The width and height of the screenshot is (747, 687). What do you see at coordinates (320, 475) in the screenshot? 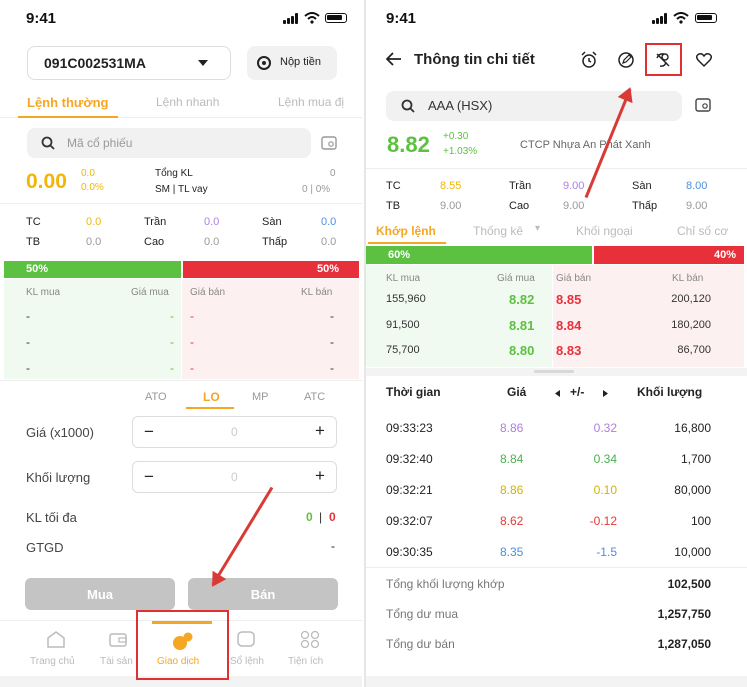
I see `quantity-increment-button: +` at bounding box center [320, 475].